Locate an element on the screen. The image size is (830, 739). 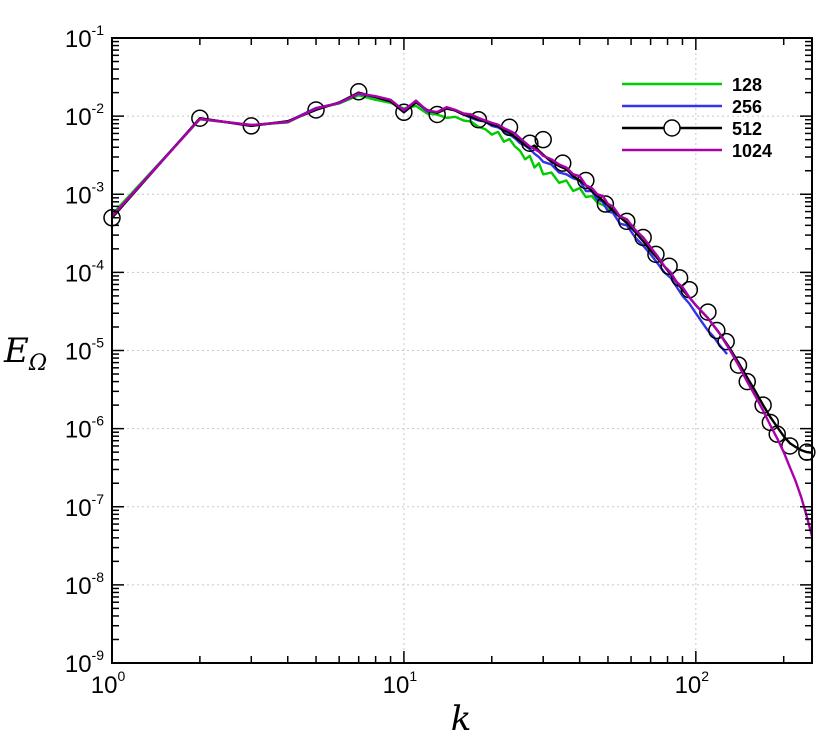
y-axis-label-main: E is located at coordinates (16, 351).